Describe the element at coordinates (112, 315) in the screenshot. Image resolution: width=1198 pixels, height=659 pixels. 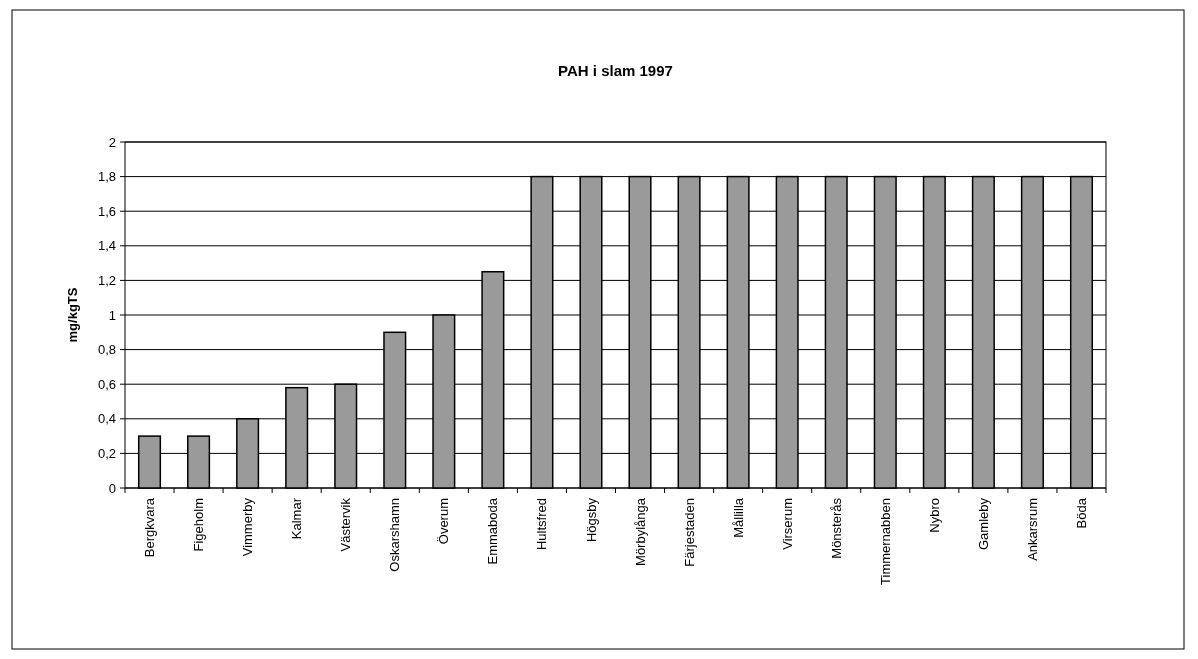
I see `y-tick-label: 1` at that location.